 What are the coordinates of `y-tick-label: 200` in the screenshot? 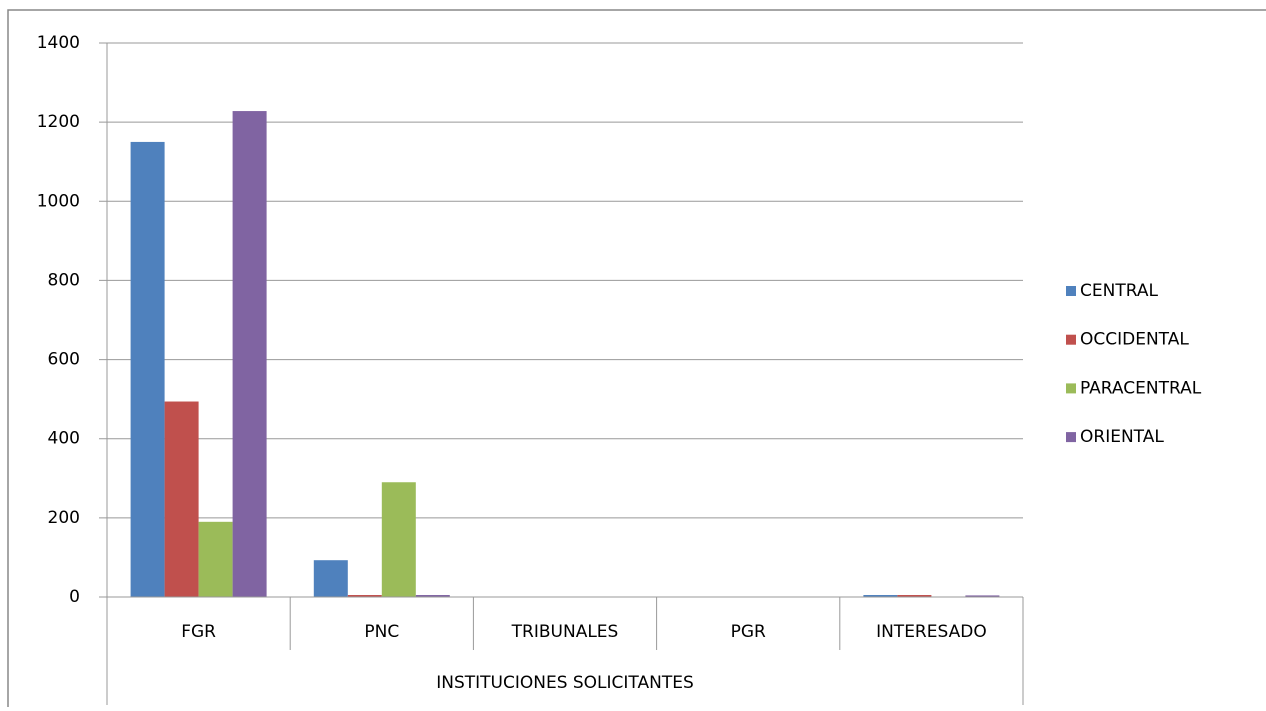 It's located at (64, 518).